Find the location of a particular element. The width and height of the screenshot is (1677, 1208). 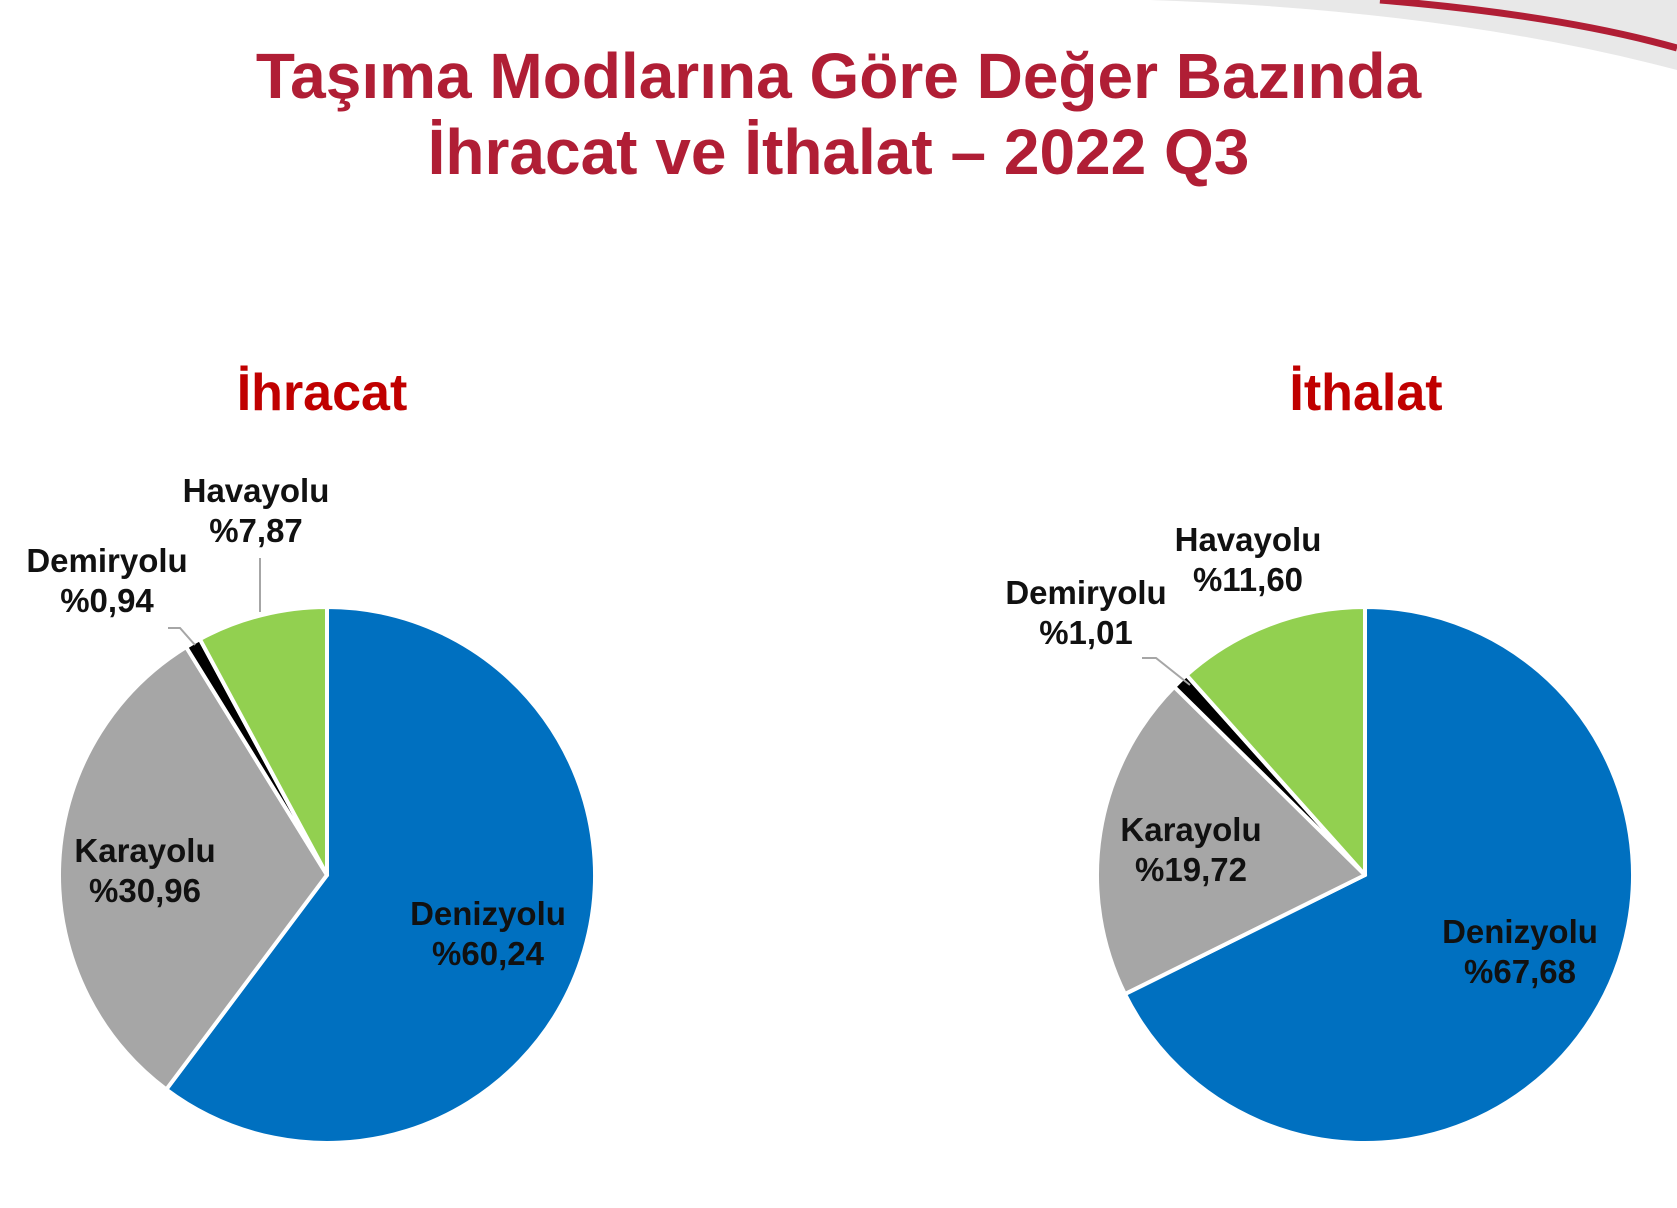

ithalat-label-name: Karayolu is located at coordinates (1190, 829).